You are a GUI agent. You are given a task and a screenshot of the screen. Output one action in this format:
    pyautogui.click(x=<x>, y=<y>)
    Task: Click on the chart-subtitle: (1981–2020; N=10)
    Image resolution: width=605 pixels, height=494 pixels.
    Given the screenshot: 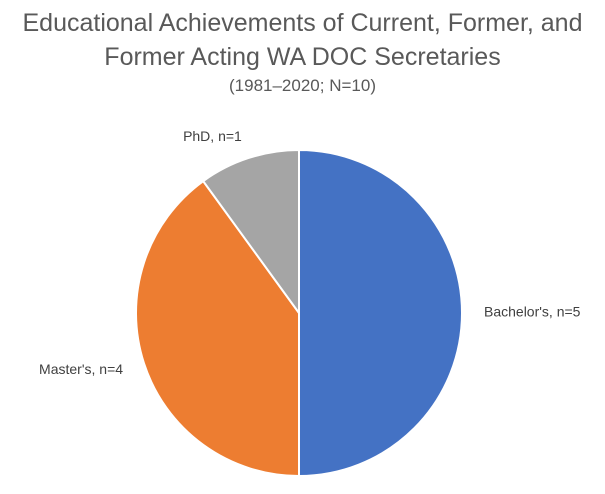 What is the action you would take?
    pyautogui.click(x=302, y=85)
    